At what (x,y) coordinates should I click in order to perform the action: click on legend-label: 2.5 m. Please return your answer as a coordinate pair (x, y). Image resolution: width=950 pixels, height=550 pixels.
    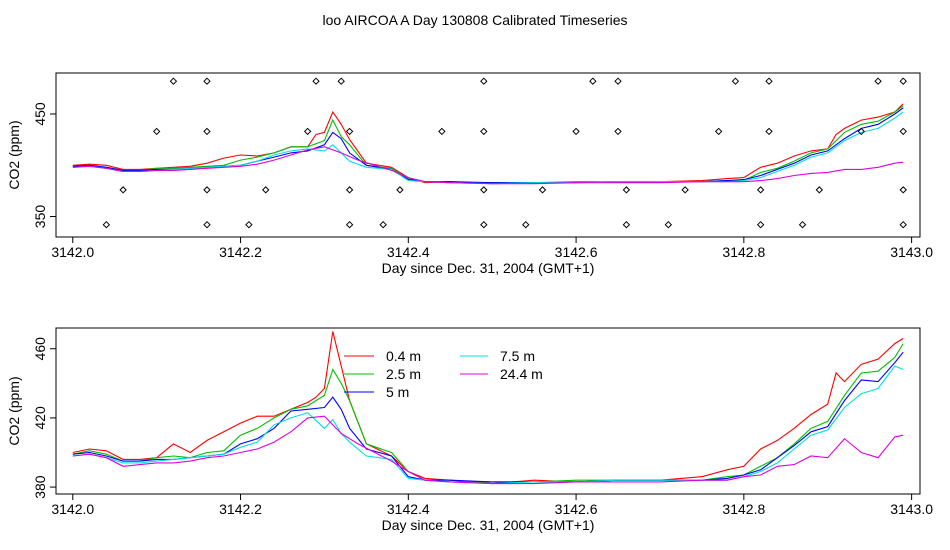
    Looking at the image, I should click on (403, 374).